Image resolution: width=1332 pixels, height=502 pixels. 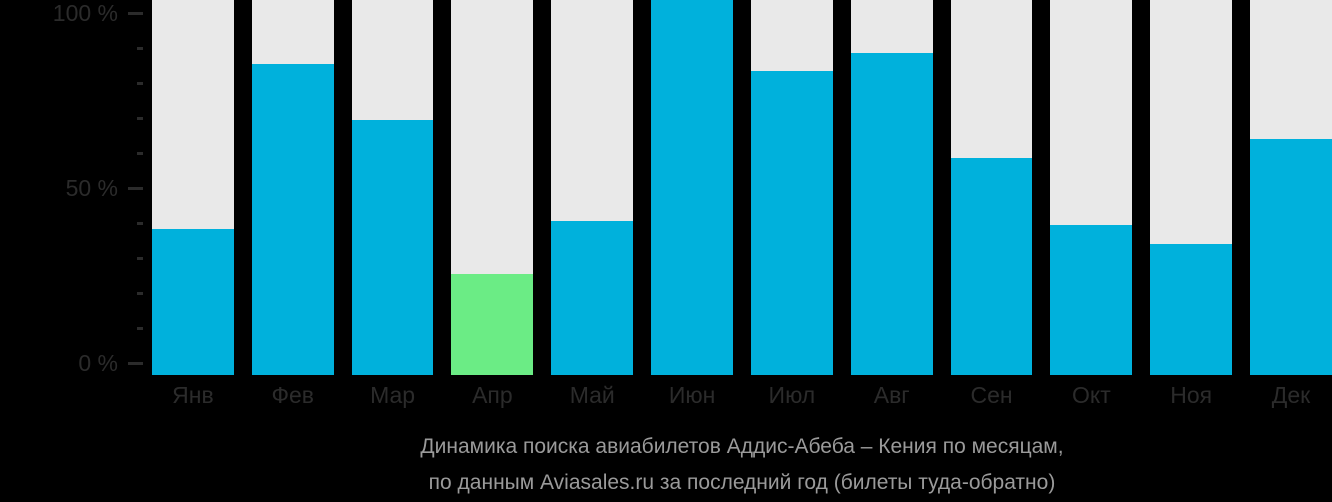 I want to click on x-axis: Янв Фев Мар Апр Май Июн Июл Авг Сен Окт Ноя Дек, so click(x=742, y=395).